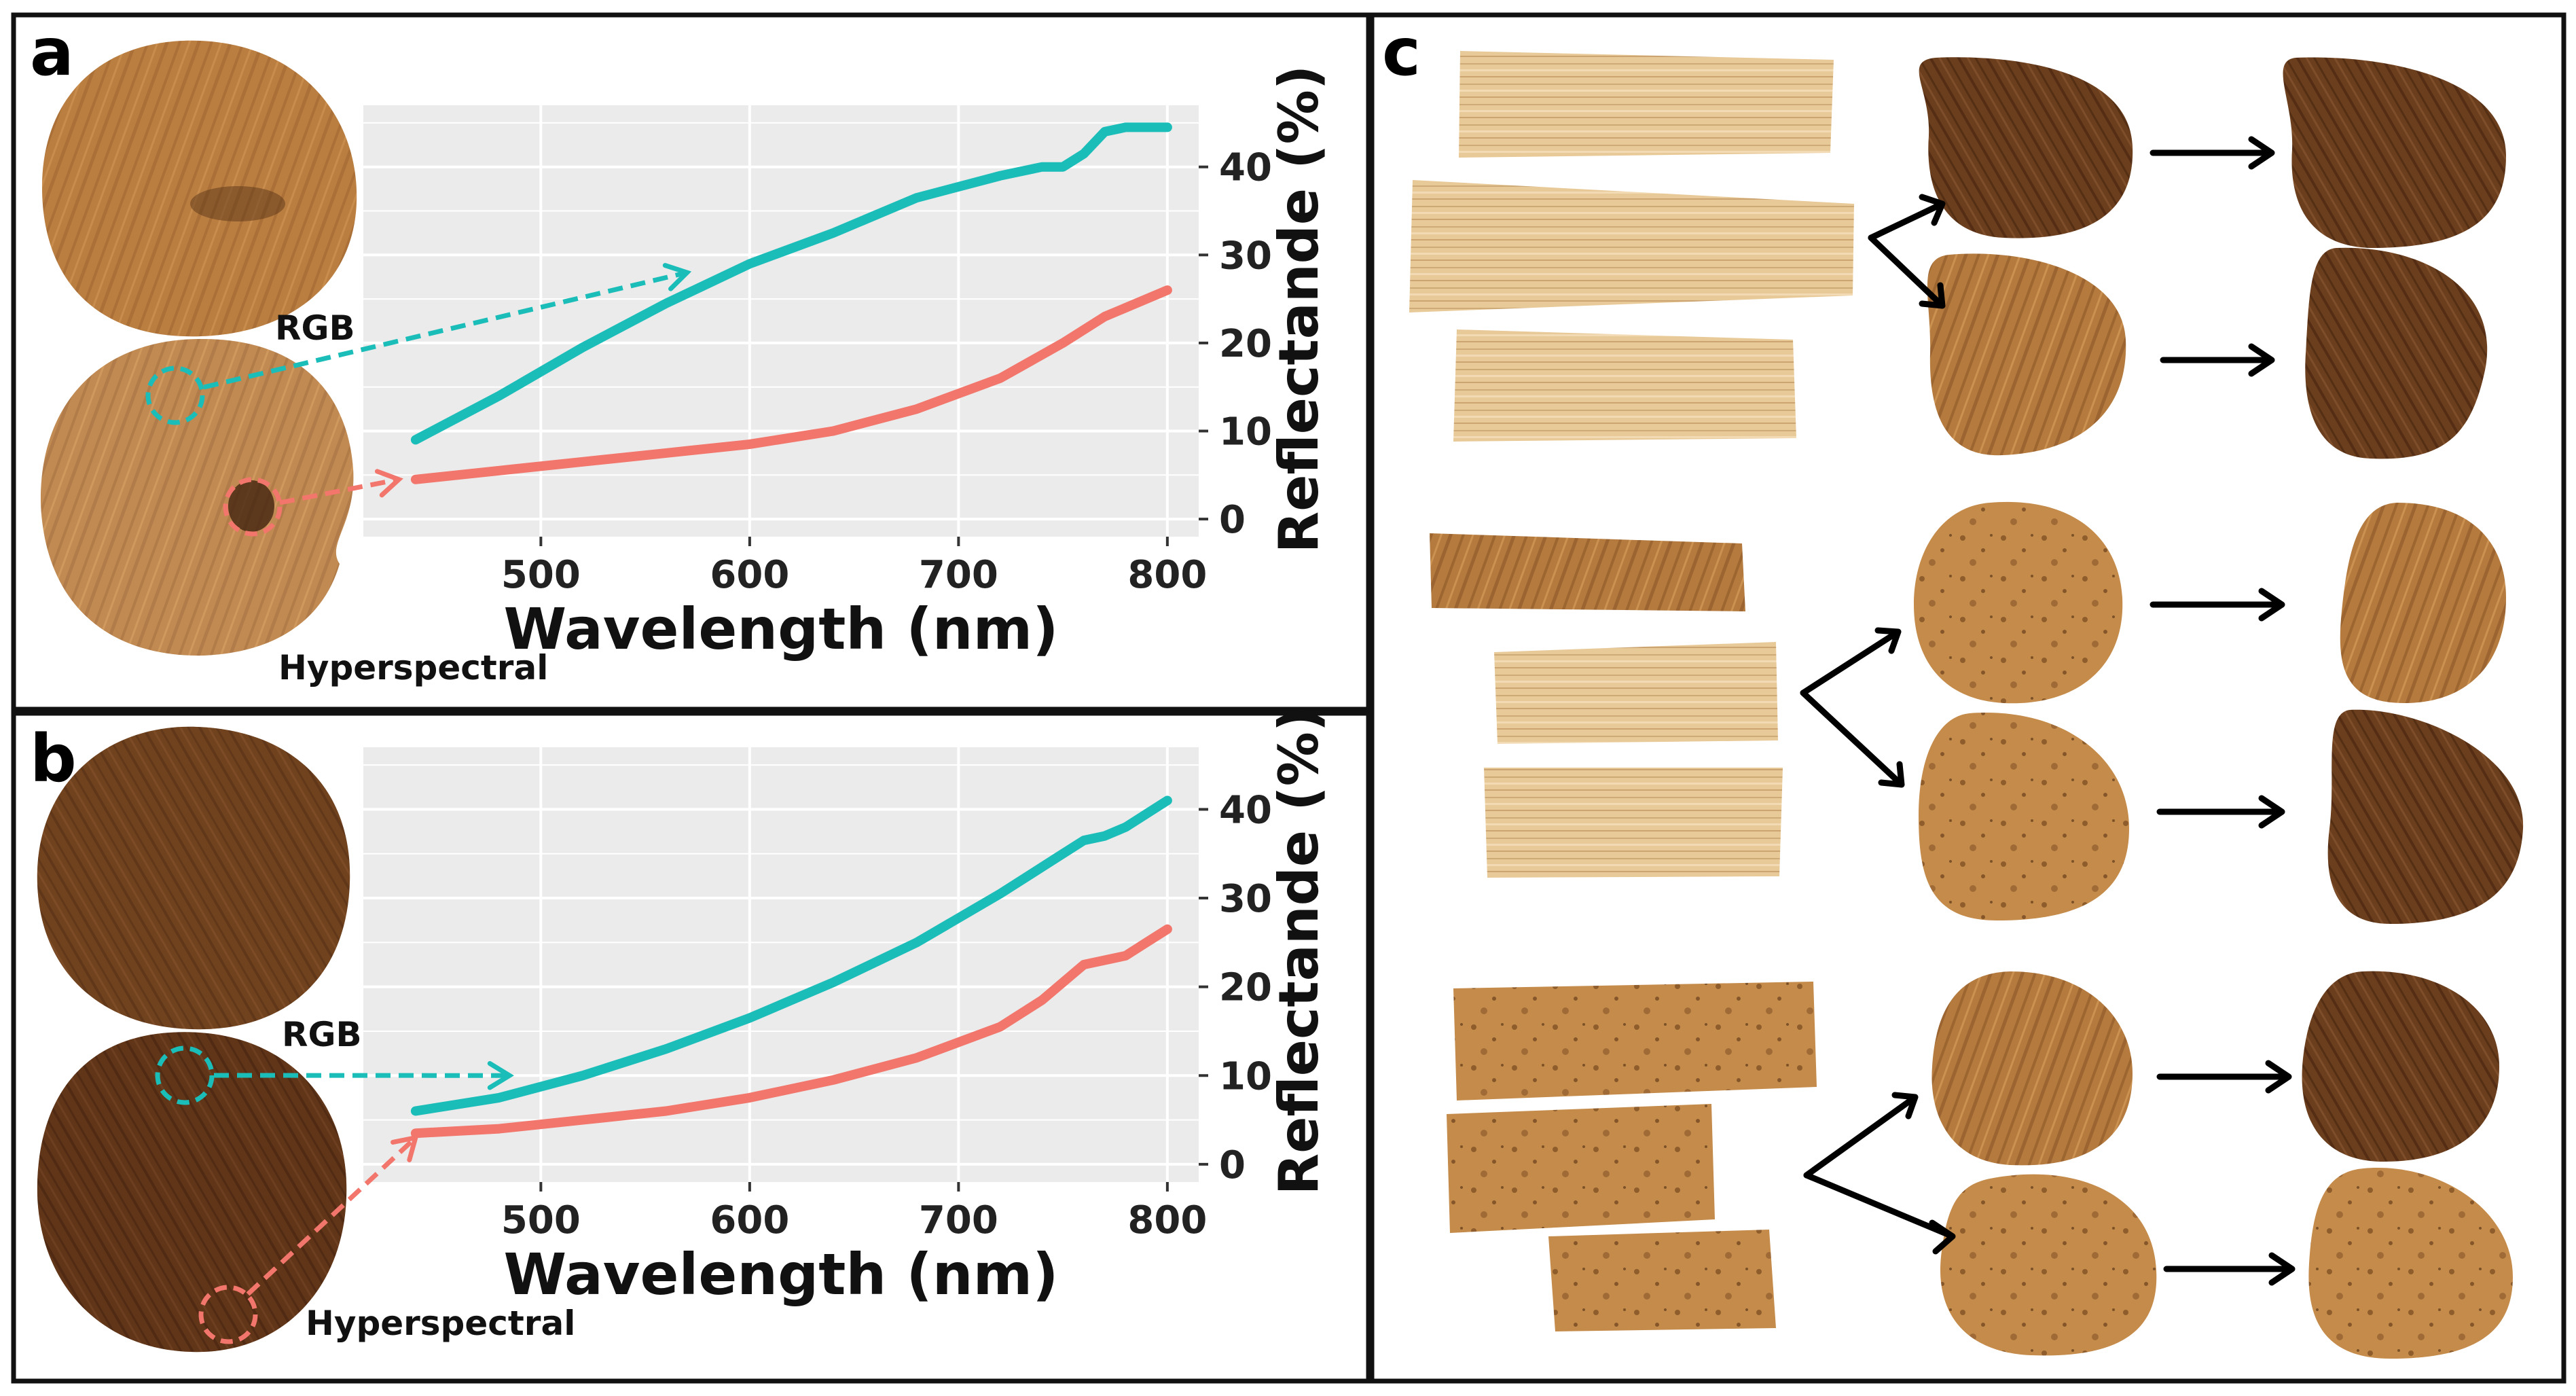 Image resolution: width=2576 pixels, height=1396 pixels. What do you see at coordinates (175, 395) in the screenshot?
I see `panel-a-rgb-marker` at bounding box center [175, 395].